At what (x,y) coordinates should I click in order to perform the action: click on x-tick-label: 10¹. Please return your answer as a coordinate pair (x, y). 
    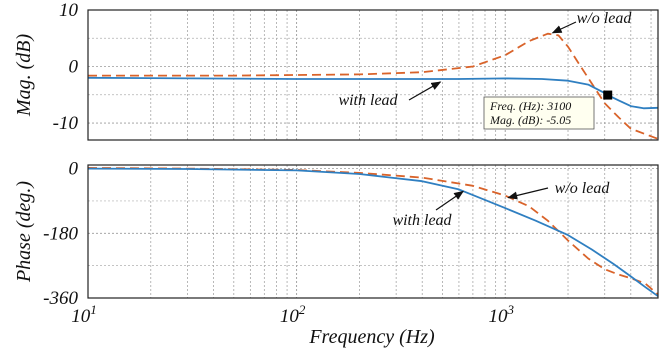
    Looking at the image, I should click on (84, 314).